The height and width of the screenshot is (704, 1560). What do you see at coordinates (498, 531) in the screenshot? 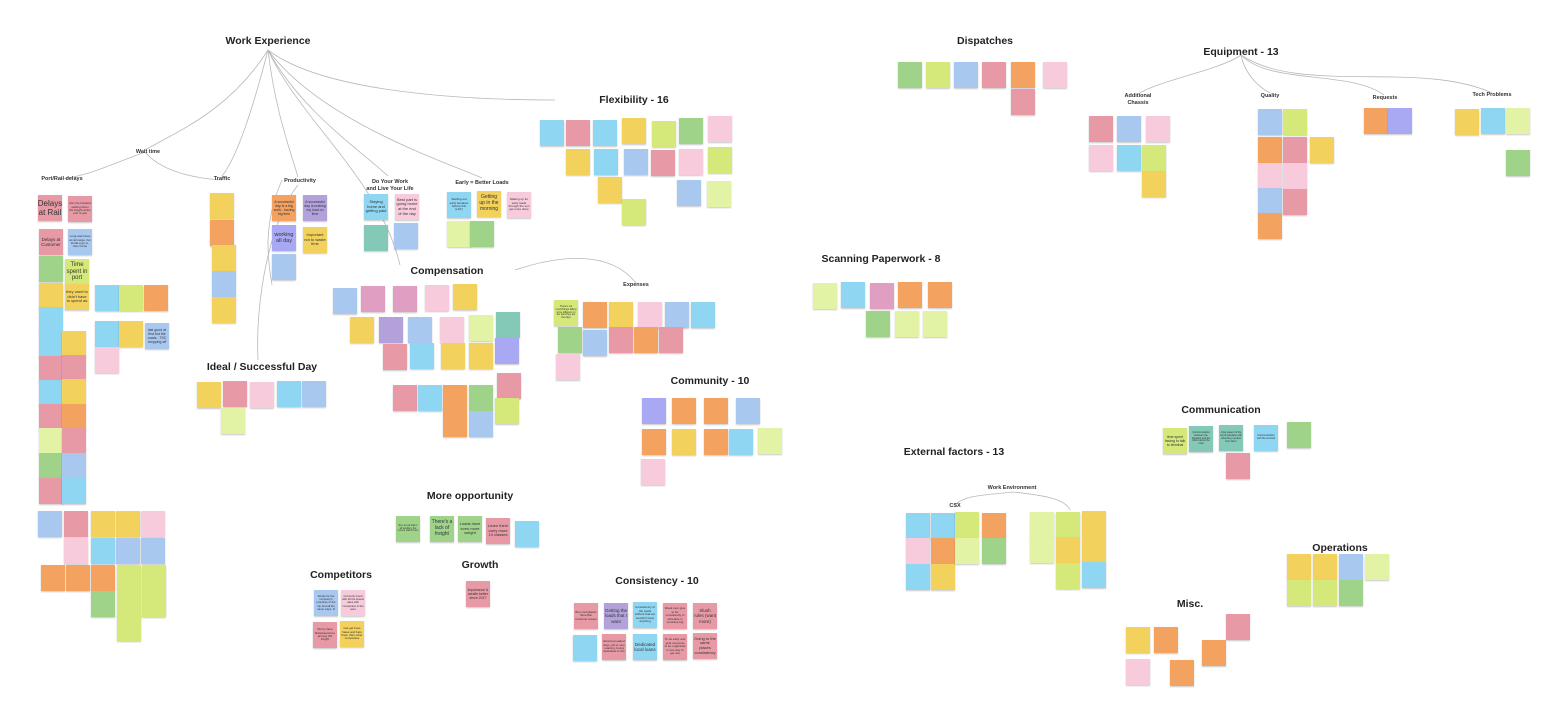
I see `sticky-note: Learn them carry more 10 classes` at bounding box center [498, 531].